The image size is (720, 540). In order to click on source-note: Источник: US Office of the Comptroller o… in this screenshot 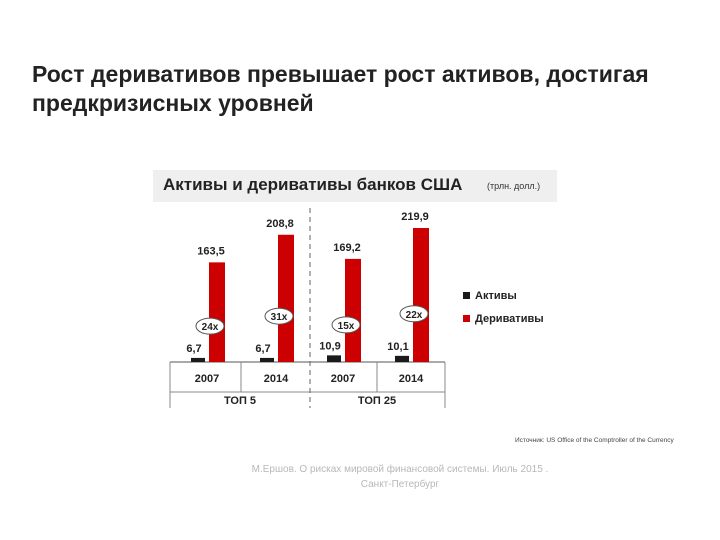, I will do `click(594, 440)`.